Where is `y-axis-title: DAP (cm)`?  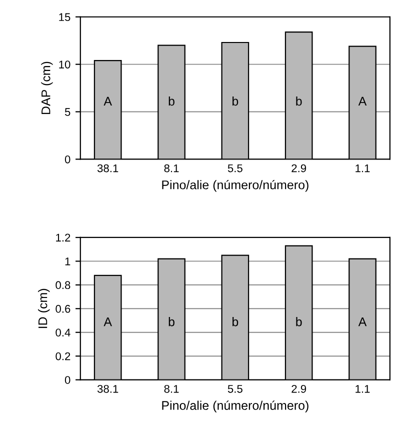 y-axis-title: DAP (cm) is located at coordinates (47, 88).